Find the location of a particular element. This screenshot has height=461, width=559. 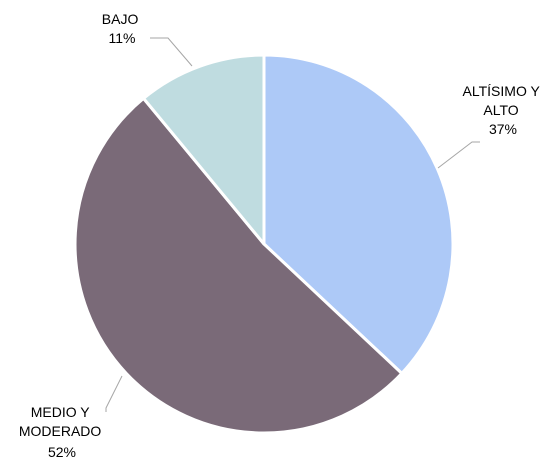

leader-line-medio-moderado is located at coordinates (114, 393).